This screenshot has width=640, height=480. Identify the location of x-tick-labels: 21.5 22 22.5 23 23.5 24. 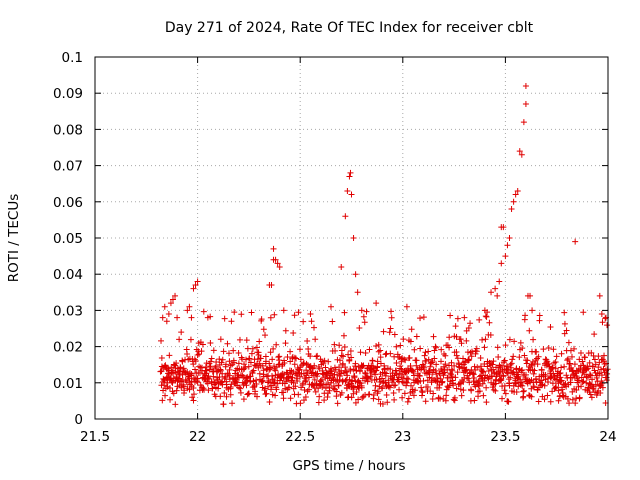
(348, 437).